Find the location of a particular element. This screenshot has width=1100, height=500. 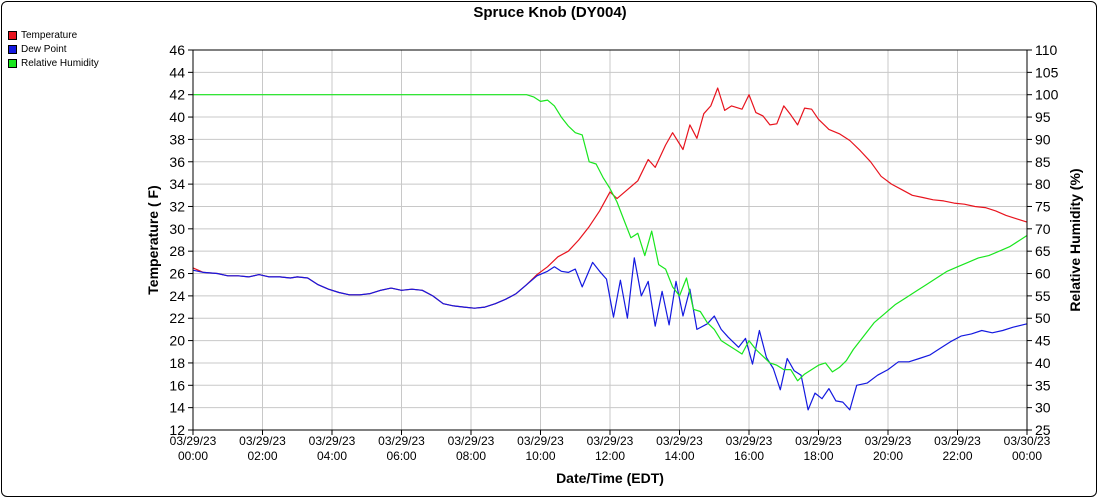

legend-label-relative-humidity: Relative Humidity is located at coordinates (60, 63).